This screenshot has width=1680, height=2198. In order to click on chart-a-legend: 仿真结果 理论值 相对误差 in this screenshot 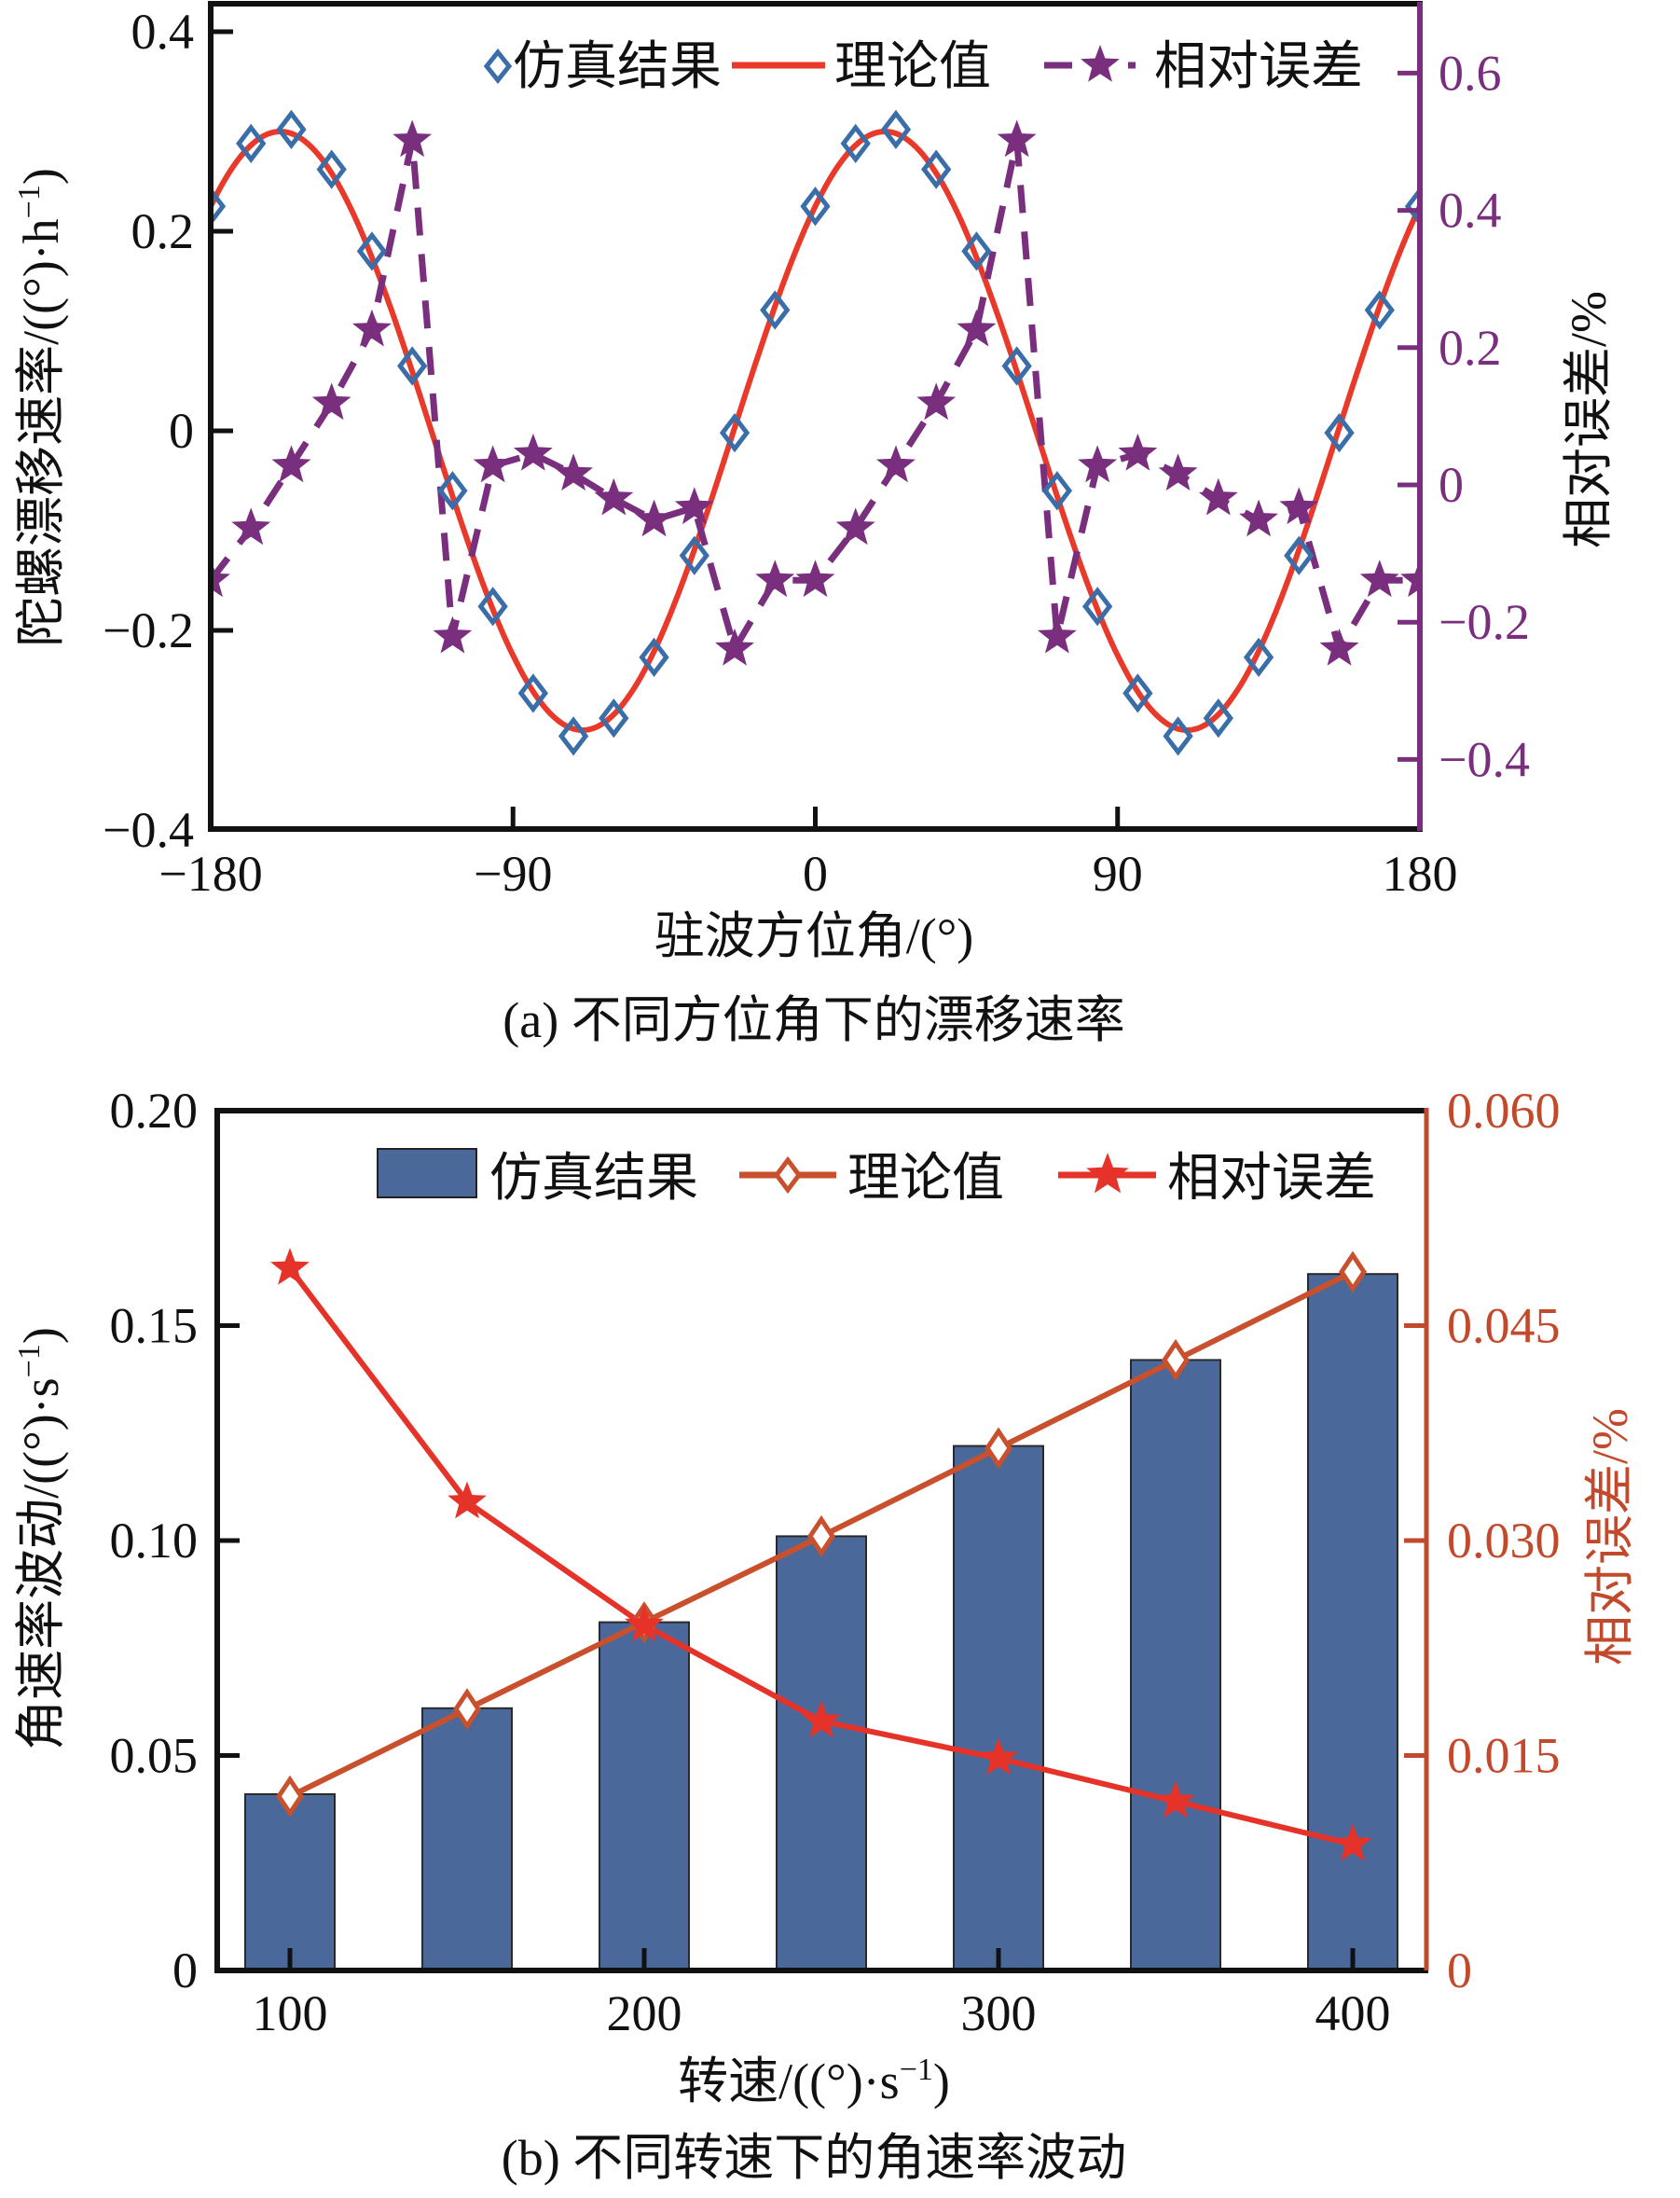, I will do `click(923, 67)`.